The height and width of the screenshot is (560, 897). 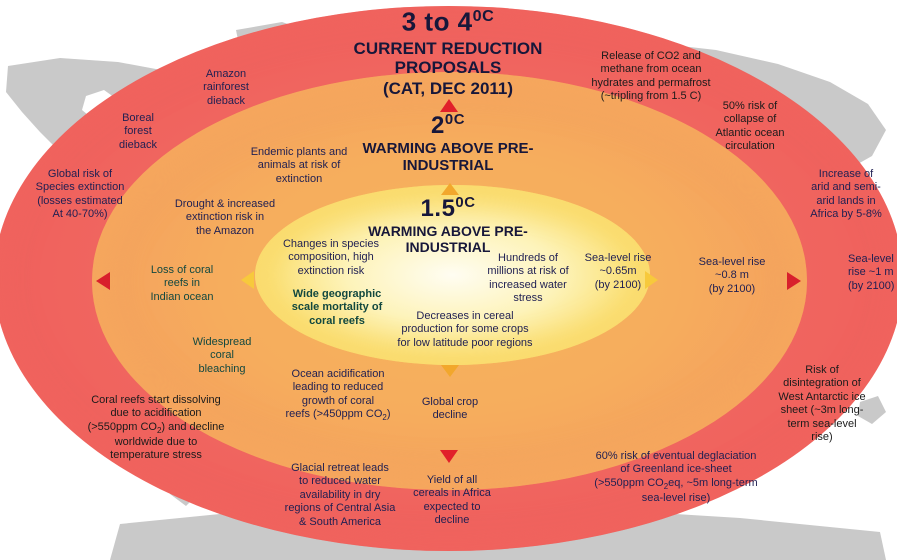 What do you see at coordinates (448, 208) in the screenshot?
I see `headline-inner-temperature: 1.50C` at bounding box center [448, 208].